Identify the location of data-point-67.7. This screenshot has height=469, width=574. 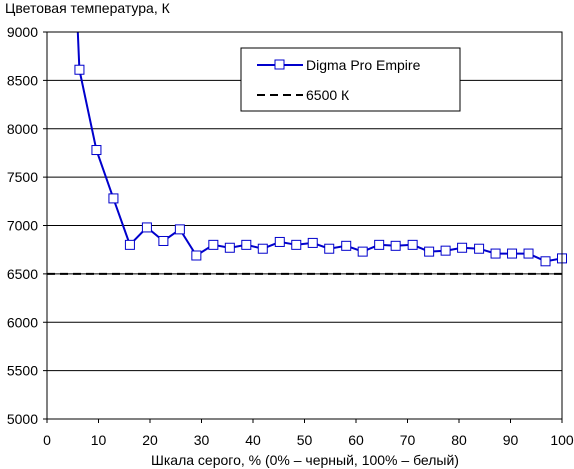
(395, 245).